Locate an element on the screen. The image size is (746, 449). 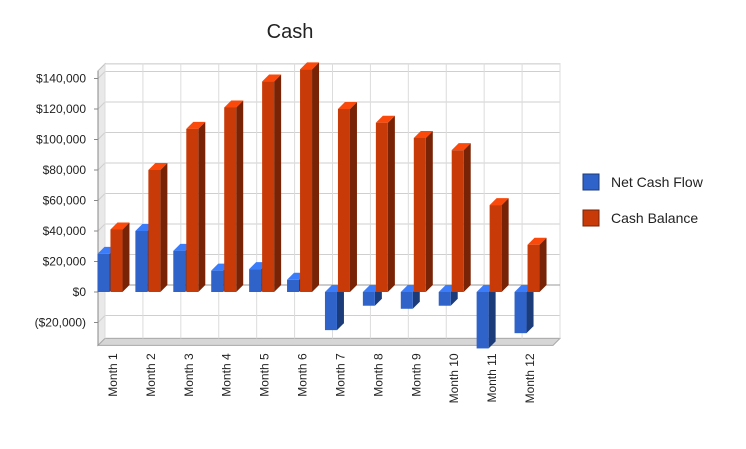
y-tick-label: $60,000 is located at coordinates (65, 201).